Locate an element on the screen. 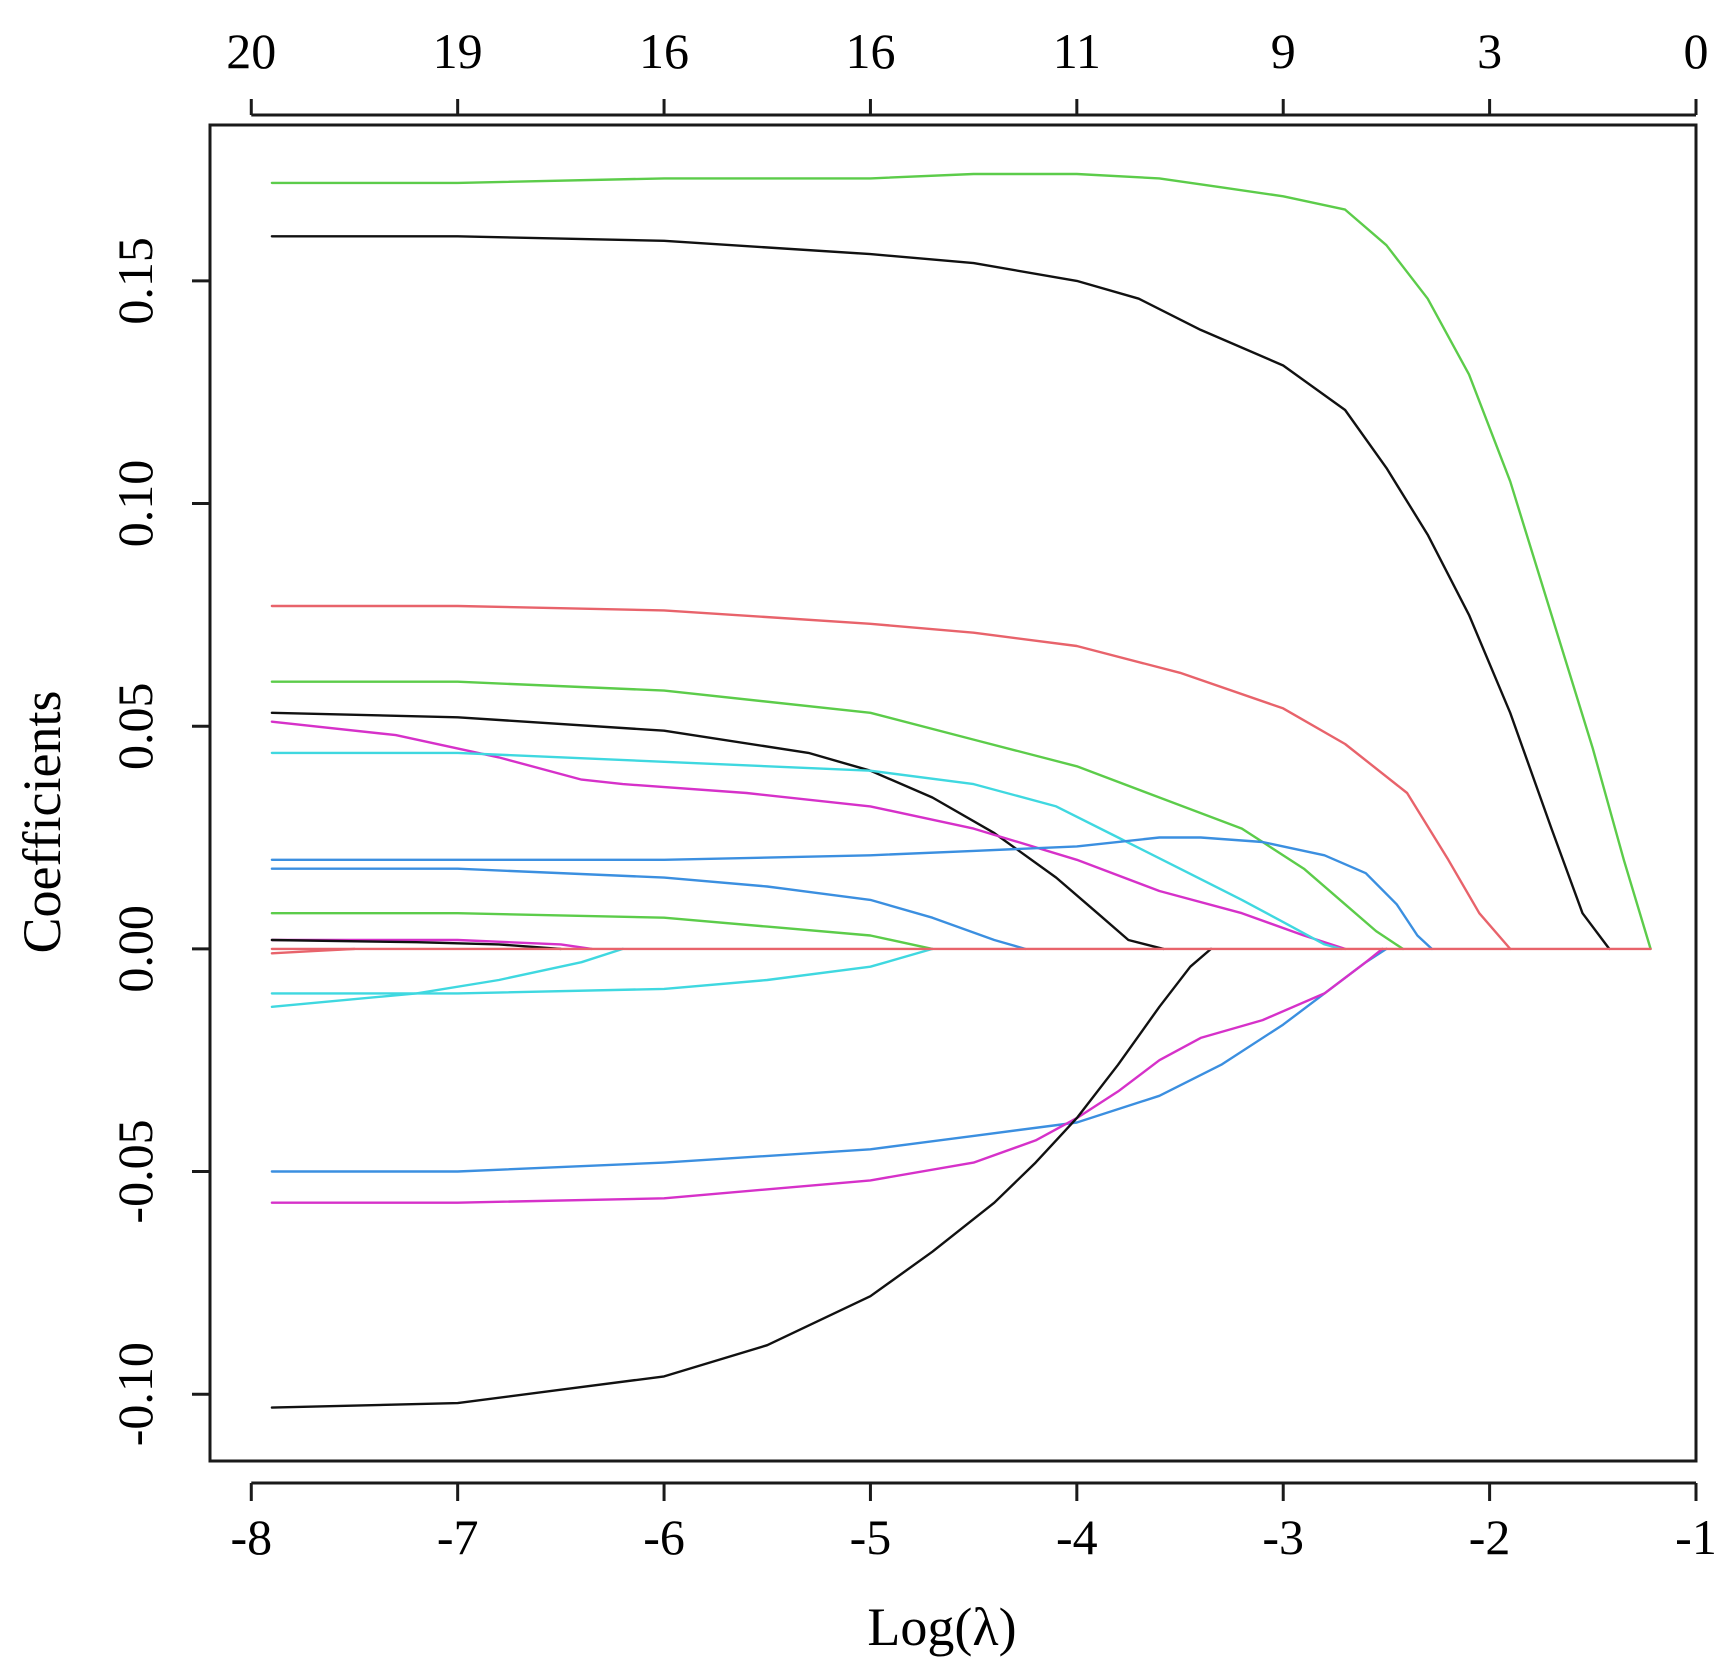  top-tick-label: 20 is located at coordinates (251, 51).